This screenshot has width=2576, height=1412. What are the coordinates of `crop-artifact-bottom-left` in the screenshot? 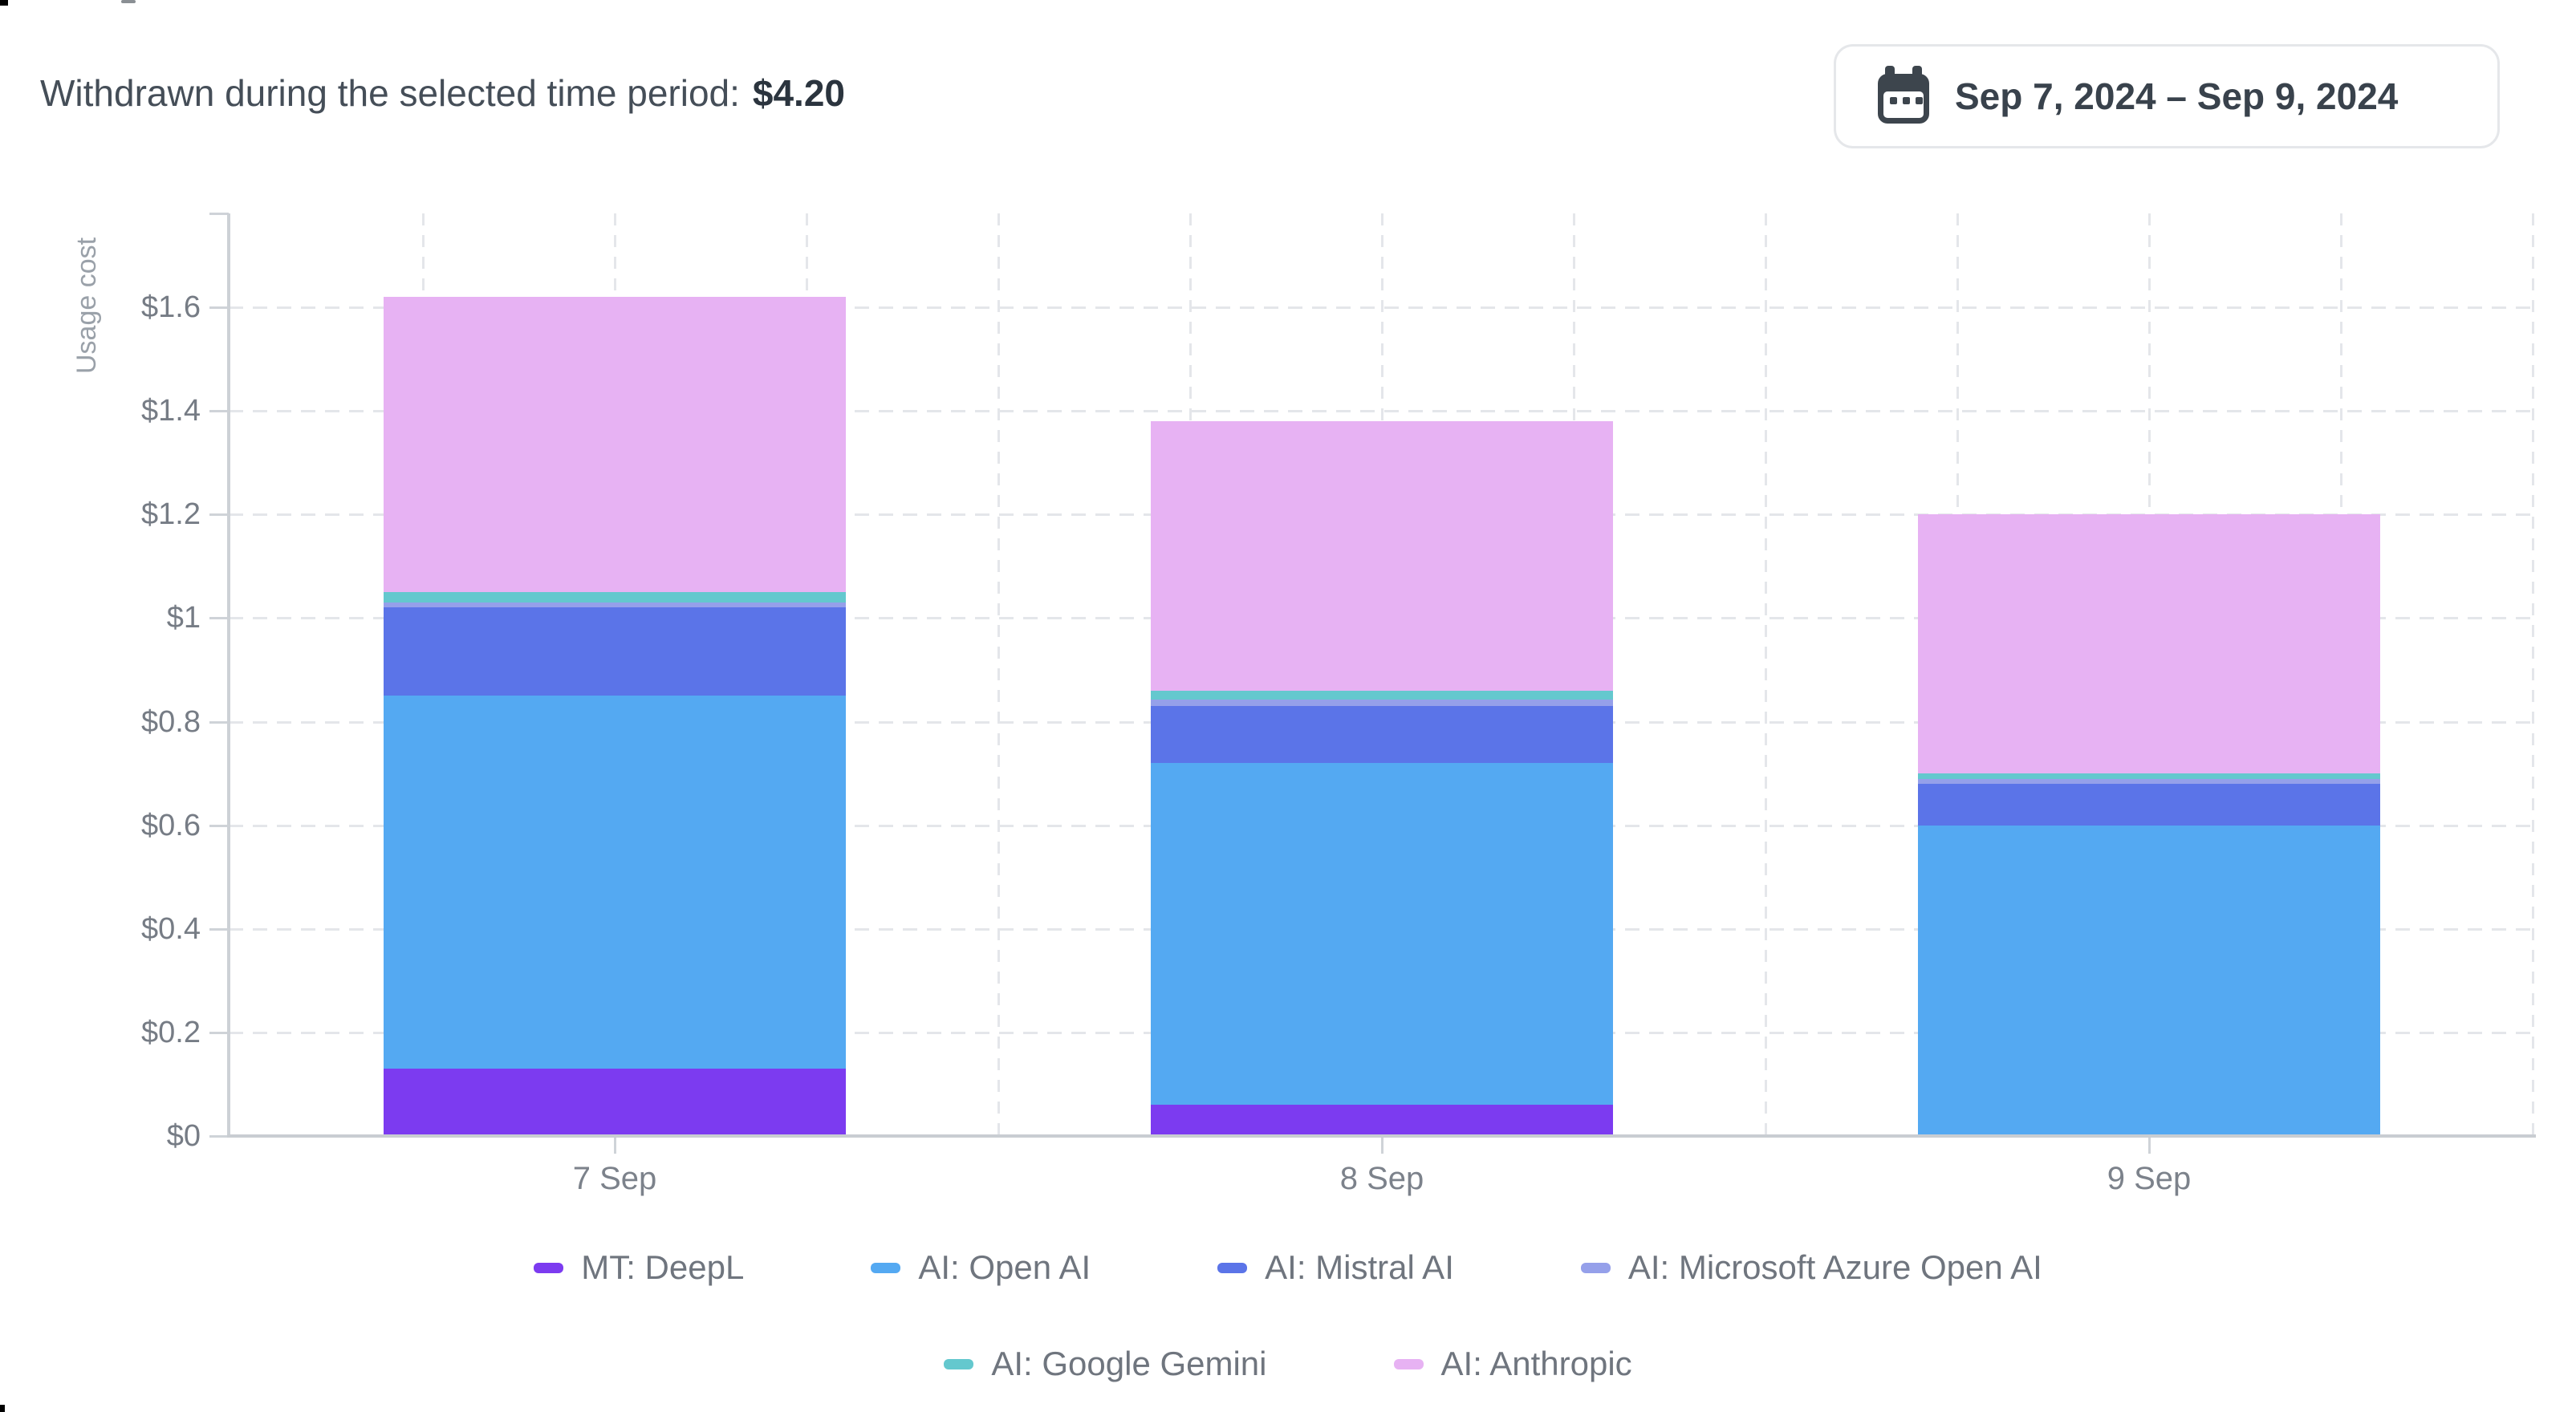 It's located at (2, 1408).